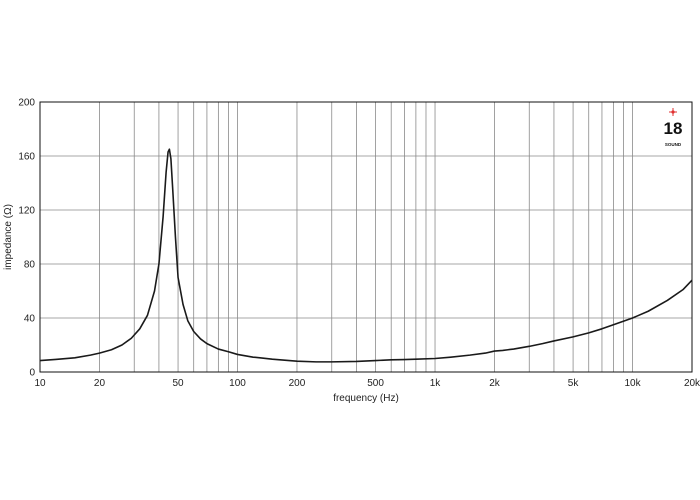 The height and width of the screenshot is (500, 700). I want to click on logo-subtext: SOUND, so click(673, 144).